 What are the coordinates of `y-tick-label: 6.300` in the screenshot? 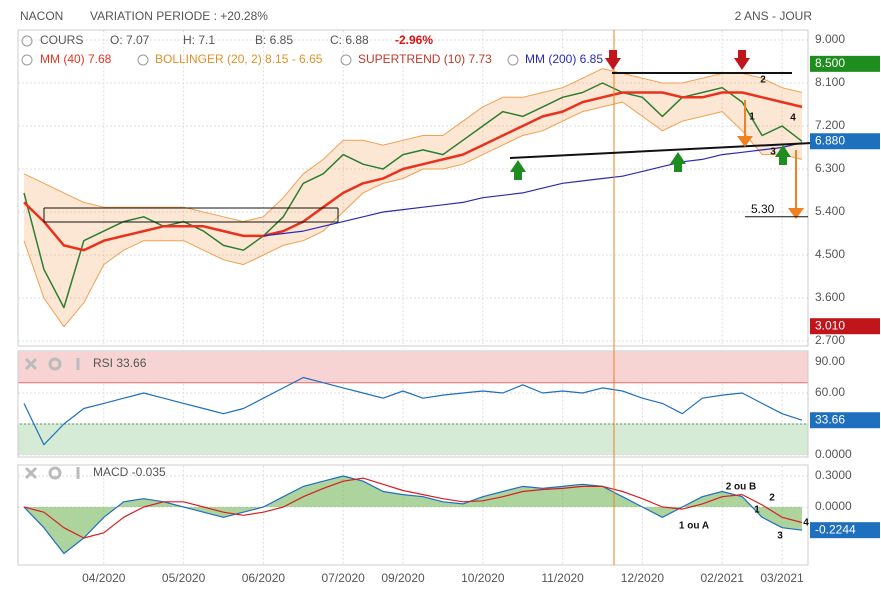 It's located at (830, 168).